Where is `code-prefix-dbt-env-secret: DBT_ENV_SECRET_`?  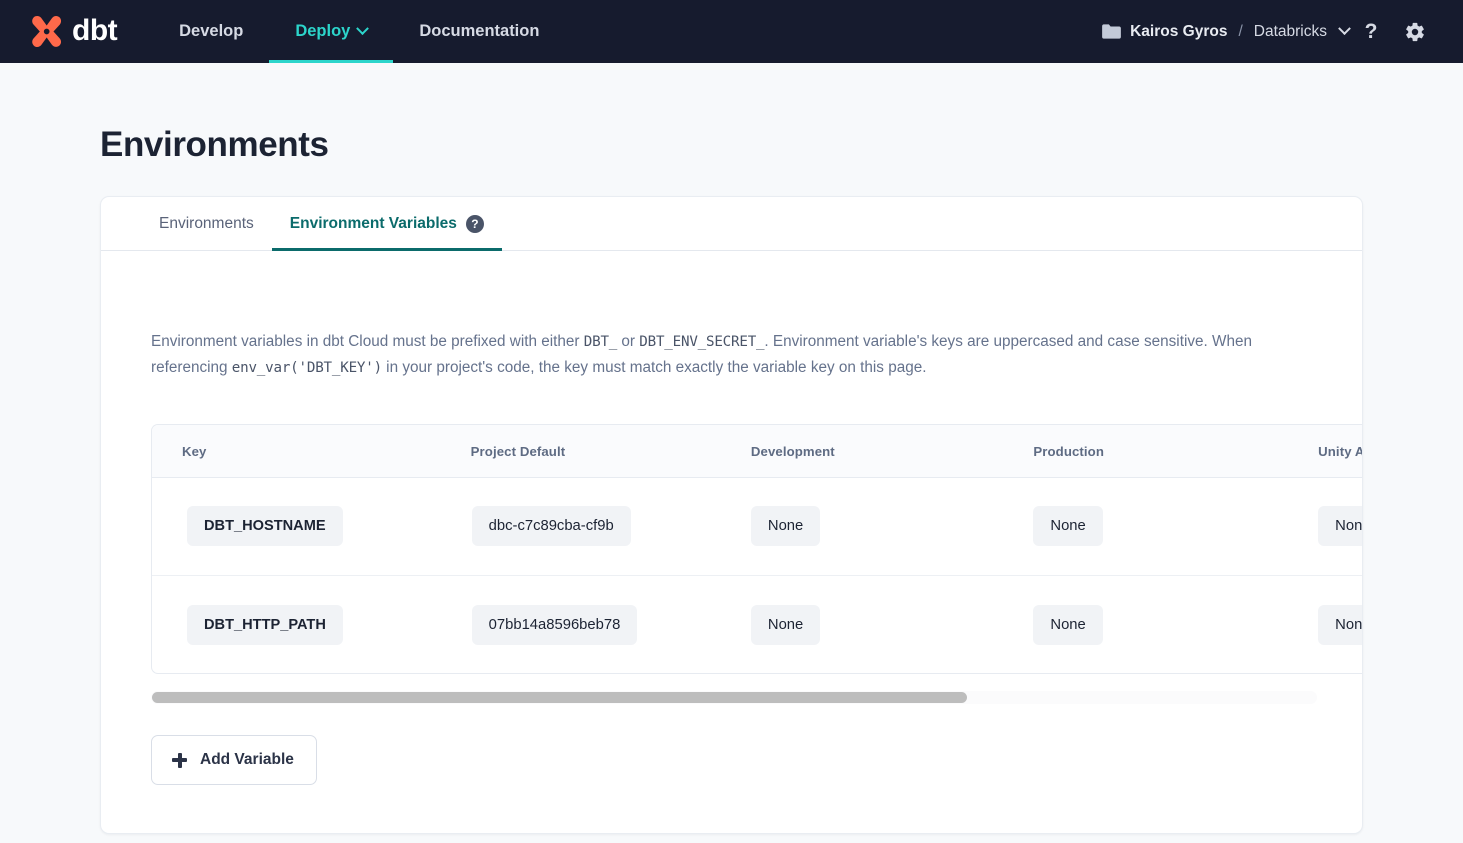
code-prefix-dbt-env-secret: DBT_ENV_SECRET_ is located at coordinates (702, 342).